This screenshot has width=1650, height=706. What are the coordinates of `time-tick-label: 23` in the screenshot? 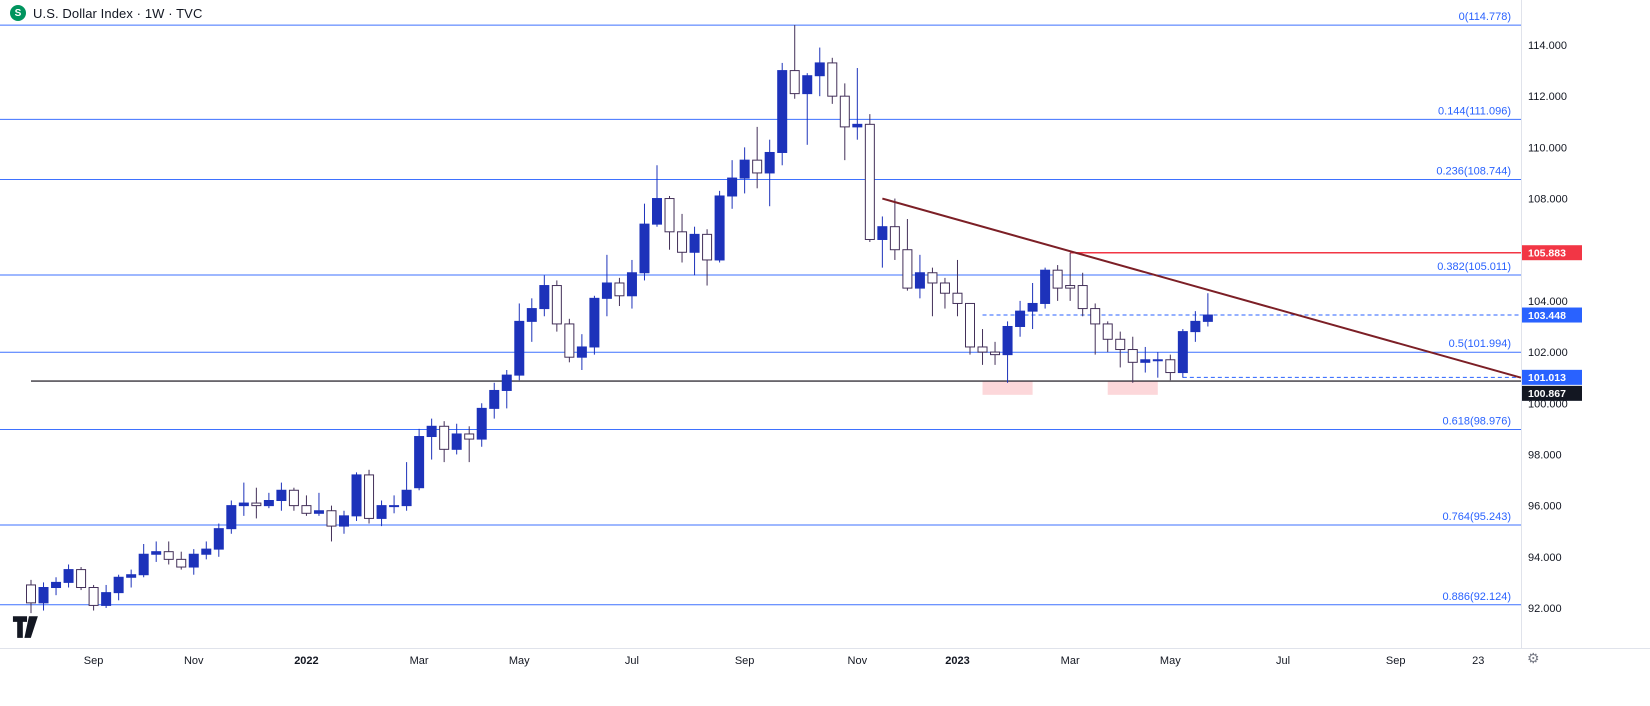 It's located at (1478, 661).